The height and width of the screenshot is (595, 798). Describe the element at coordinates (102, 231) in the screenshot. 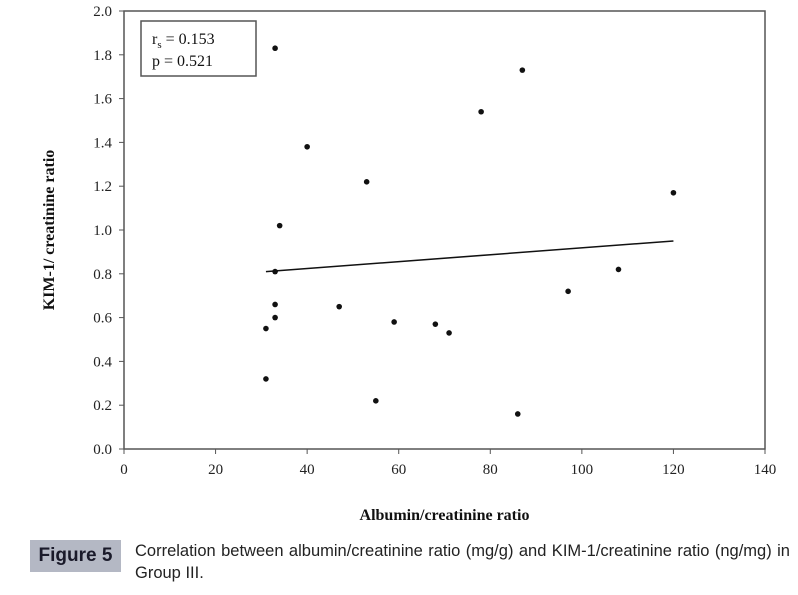

I see `y-tick-label: 1.0` at that location.